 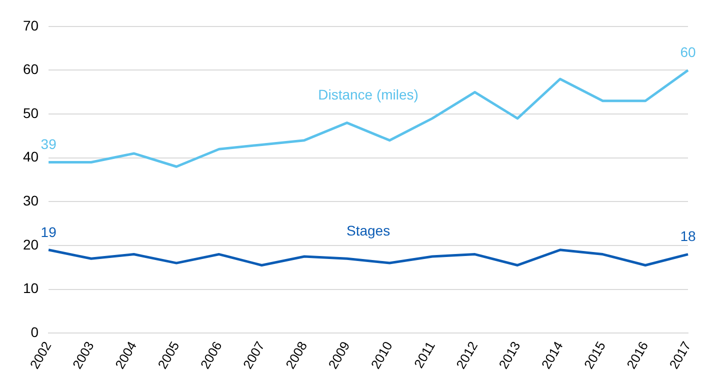 I want to click on y-tick-label: 40, so click(x=30, y=156).